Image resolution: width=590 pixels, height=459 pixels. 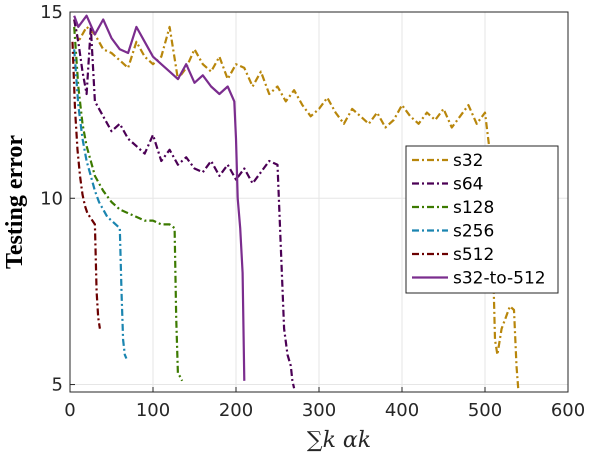 I want to click on legend-entry: s256, so click(x=473, y=232).